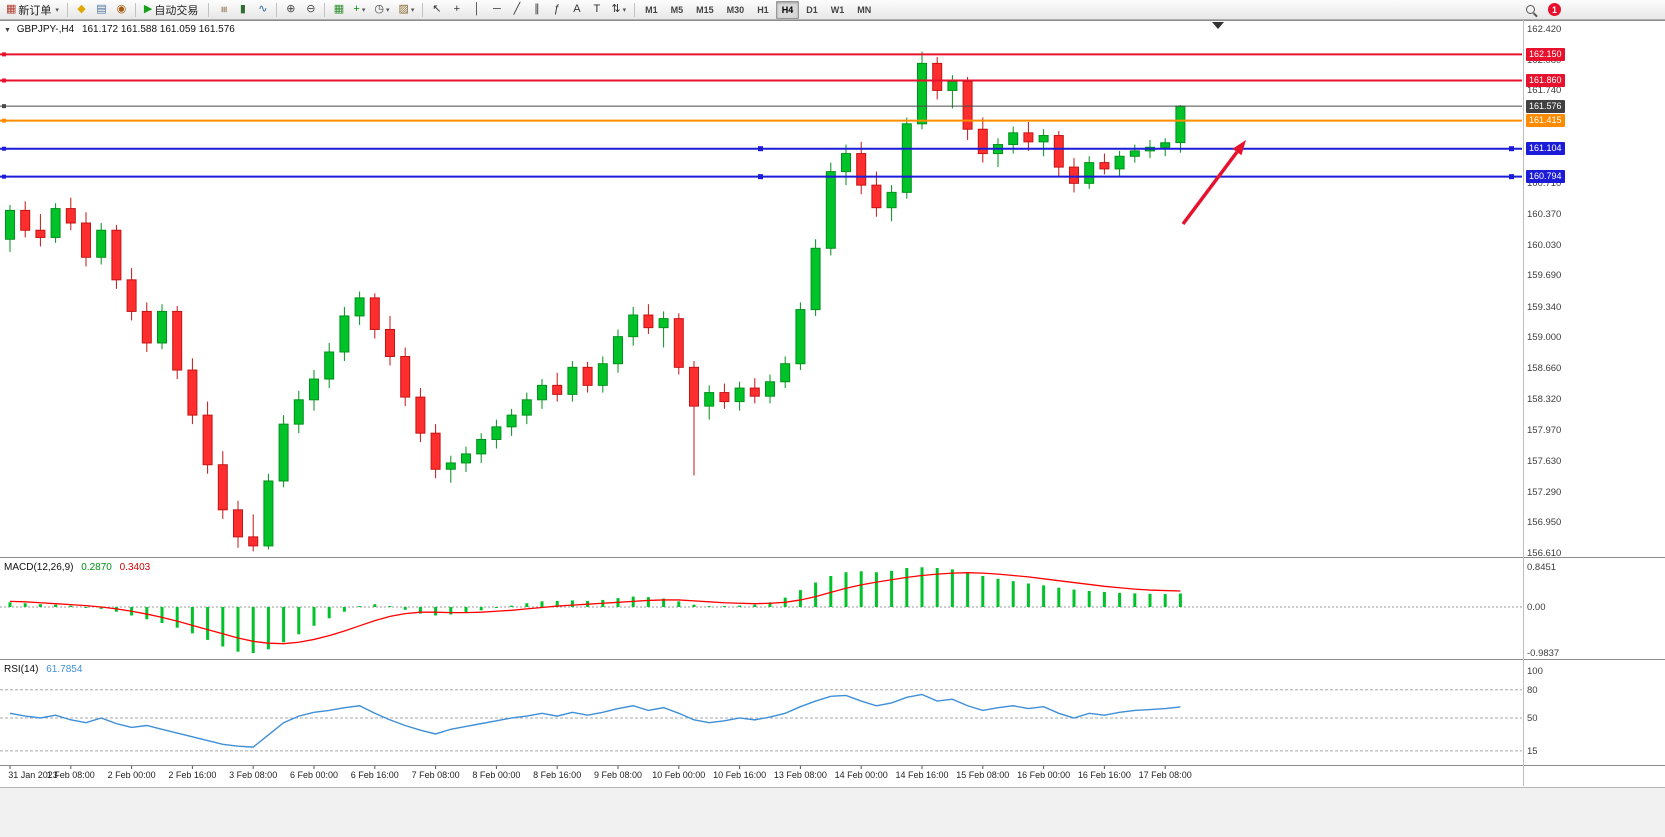  What do you see at coordinates (557, 775) in the screenshot?
I see `time-axis-label: 8 Feb 16:00` at bounding box center [557, 775].